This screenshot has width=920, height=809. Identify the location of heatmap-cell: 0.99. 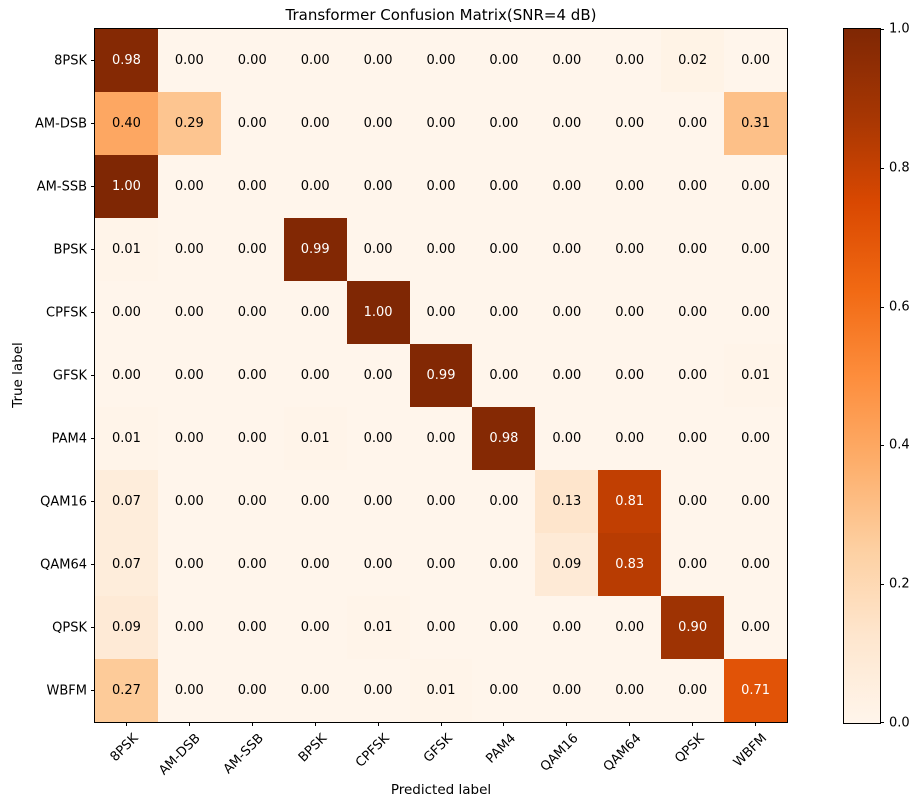
(441, 375).